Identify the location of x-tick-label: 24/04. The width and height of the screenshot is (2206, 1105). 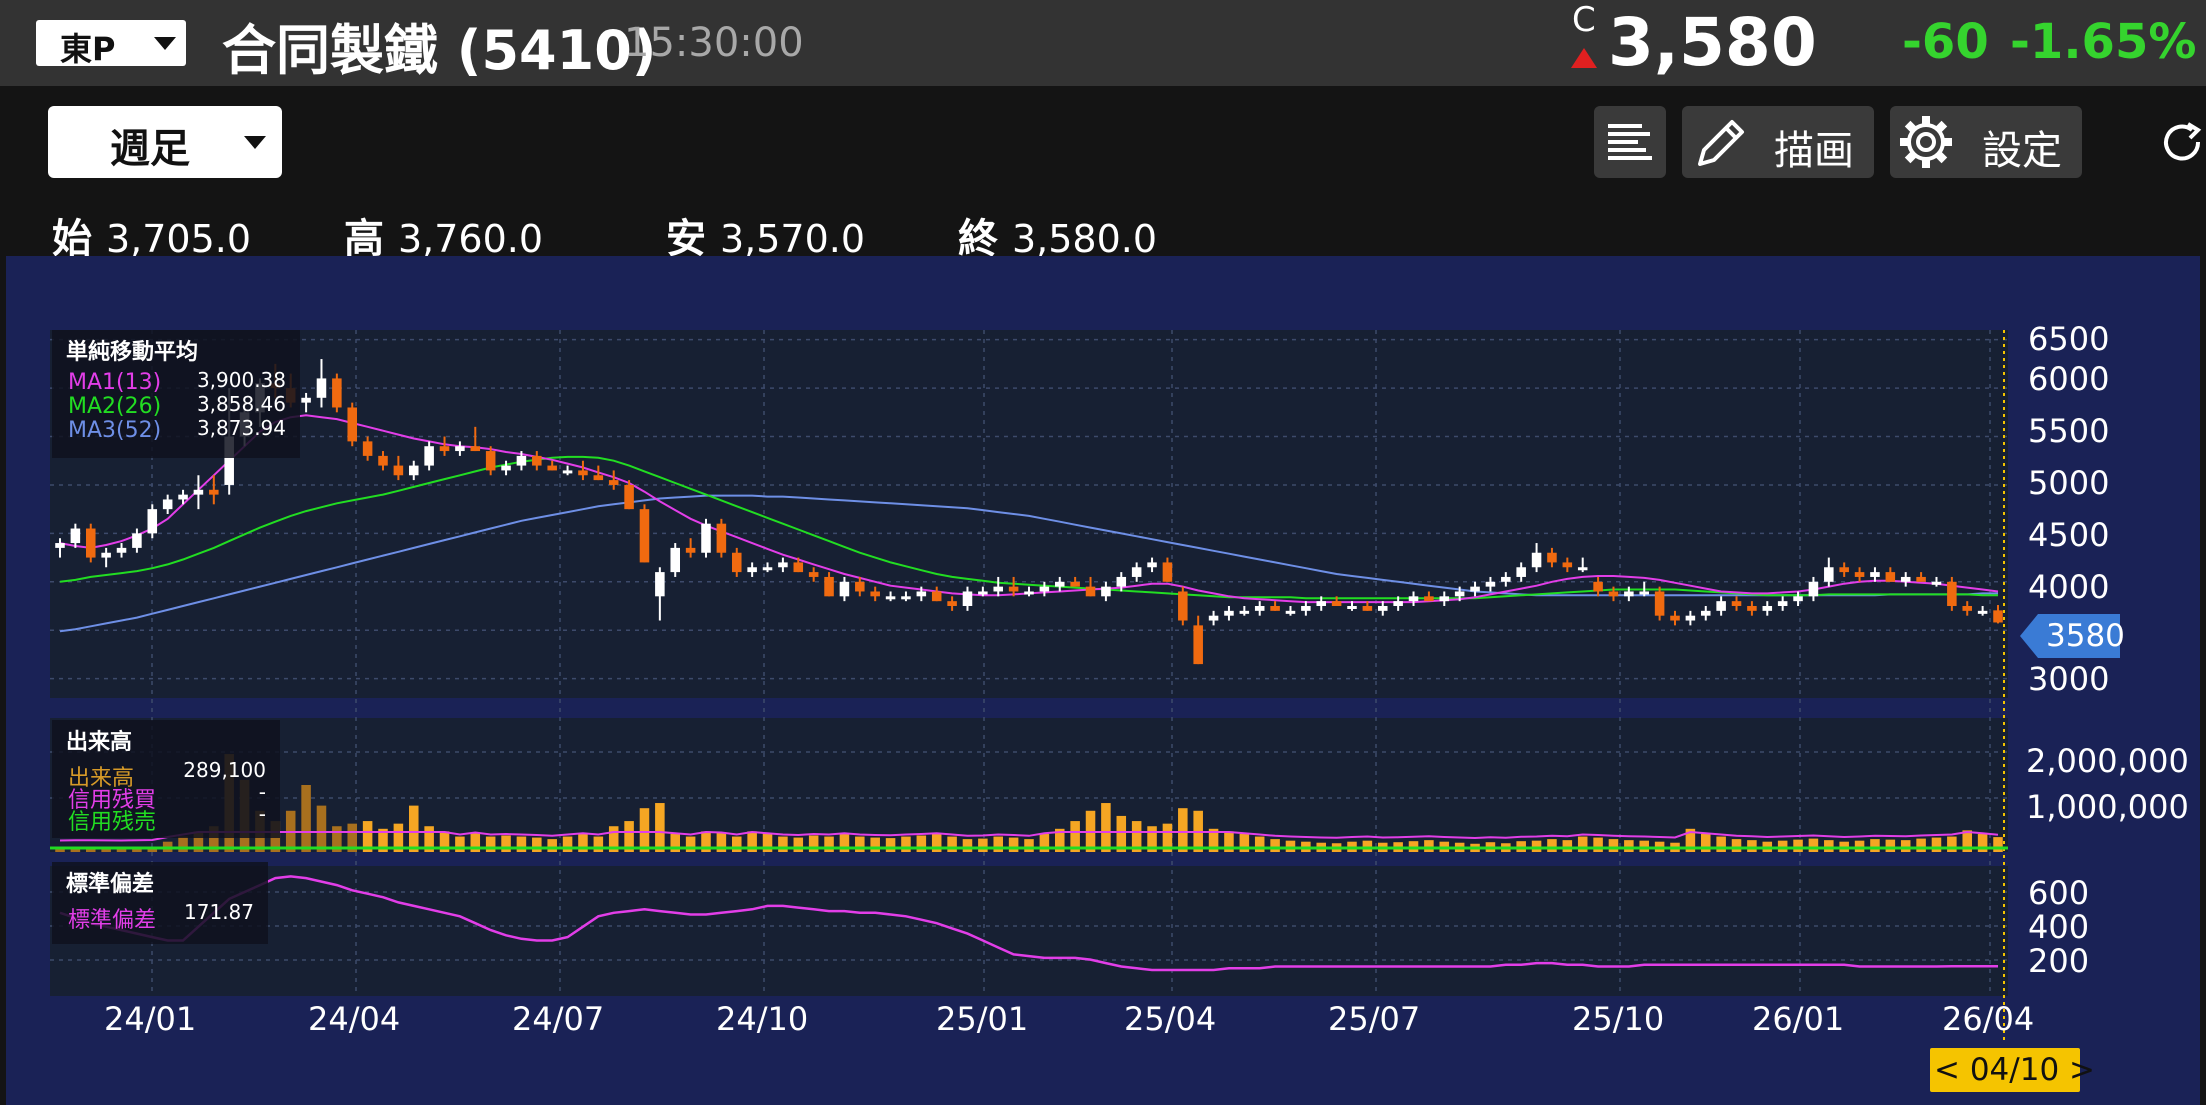
(354, 1019).